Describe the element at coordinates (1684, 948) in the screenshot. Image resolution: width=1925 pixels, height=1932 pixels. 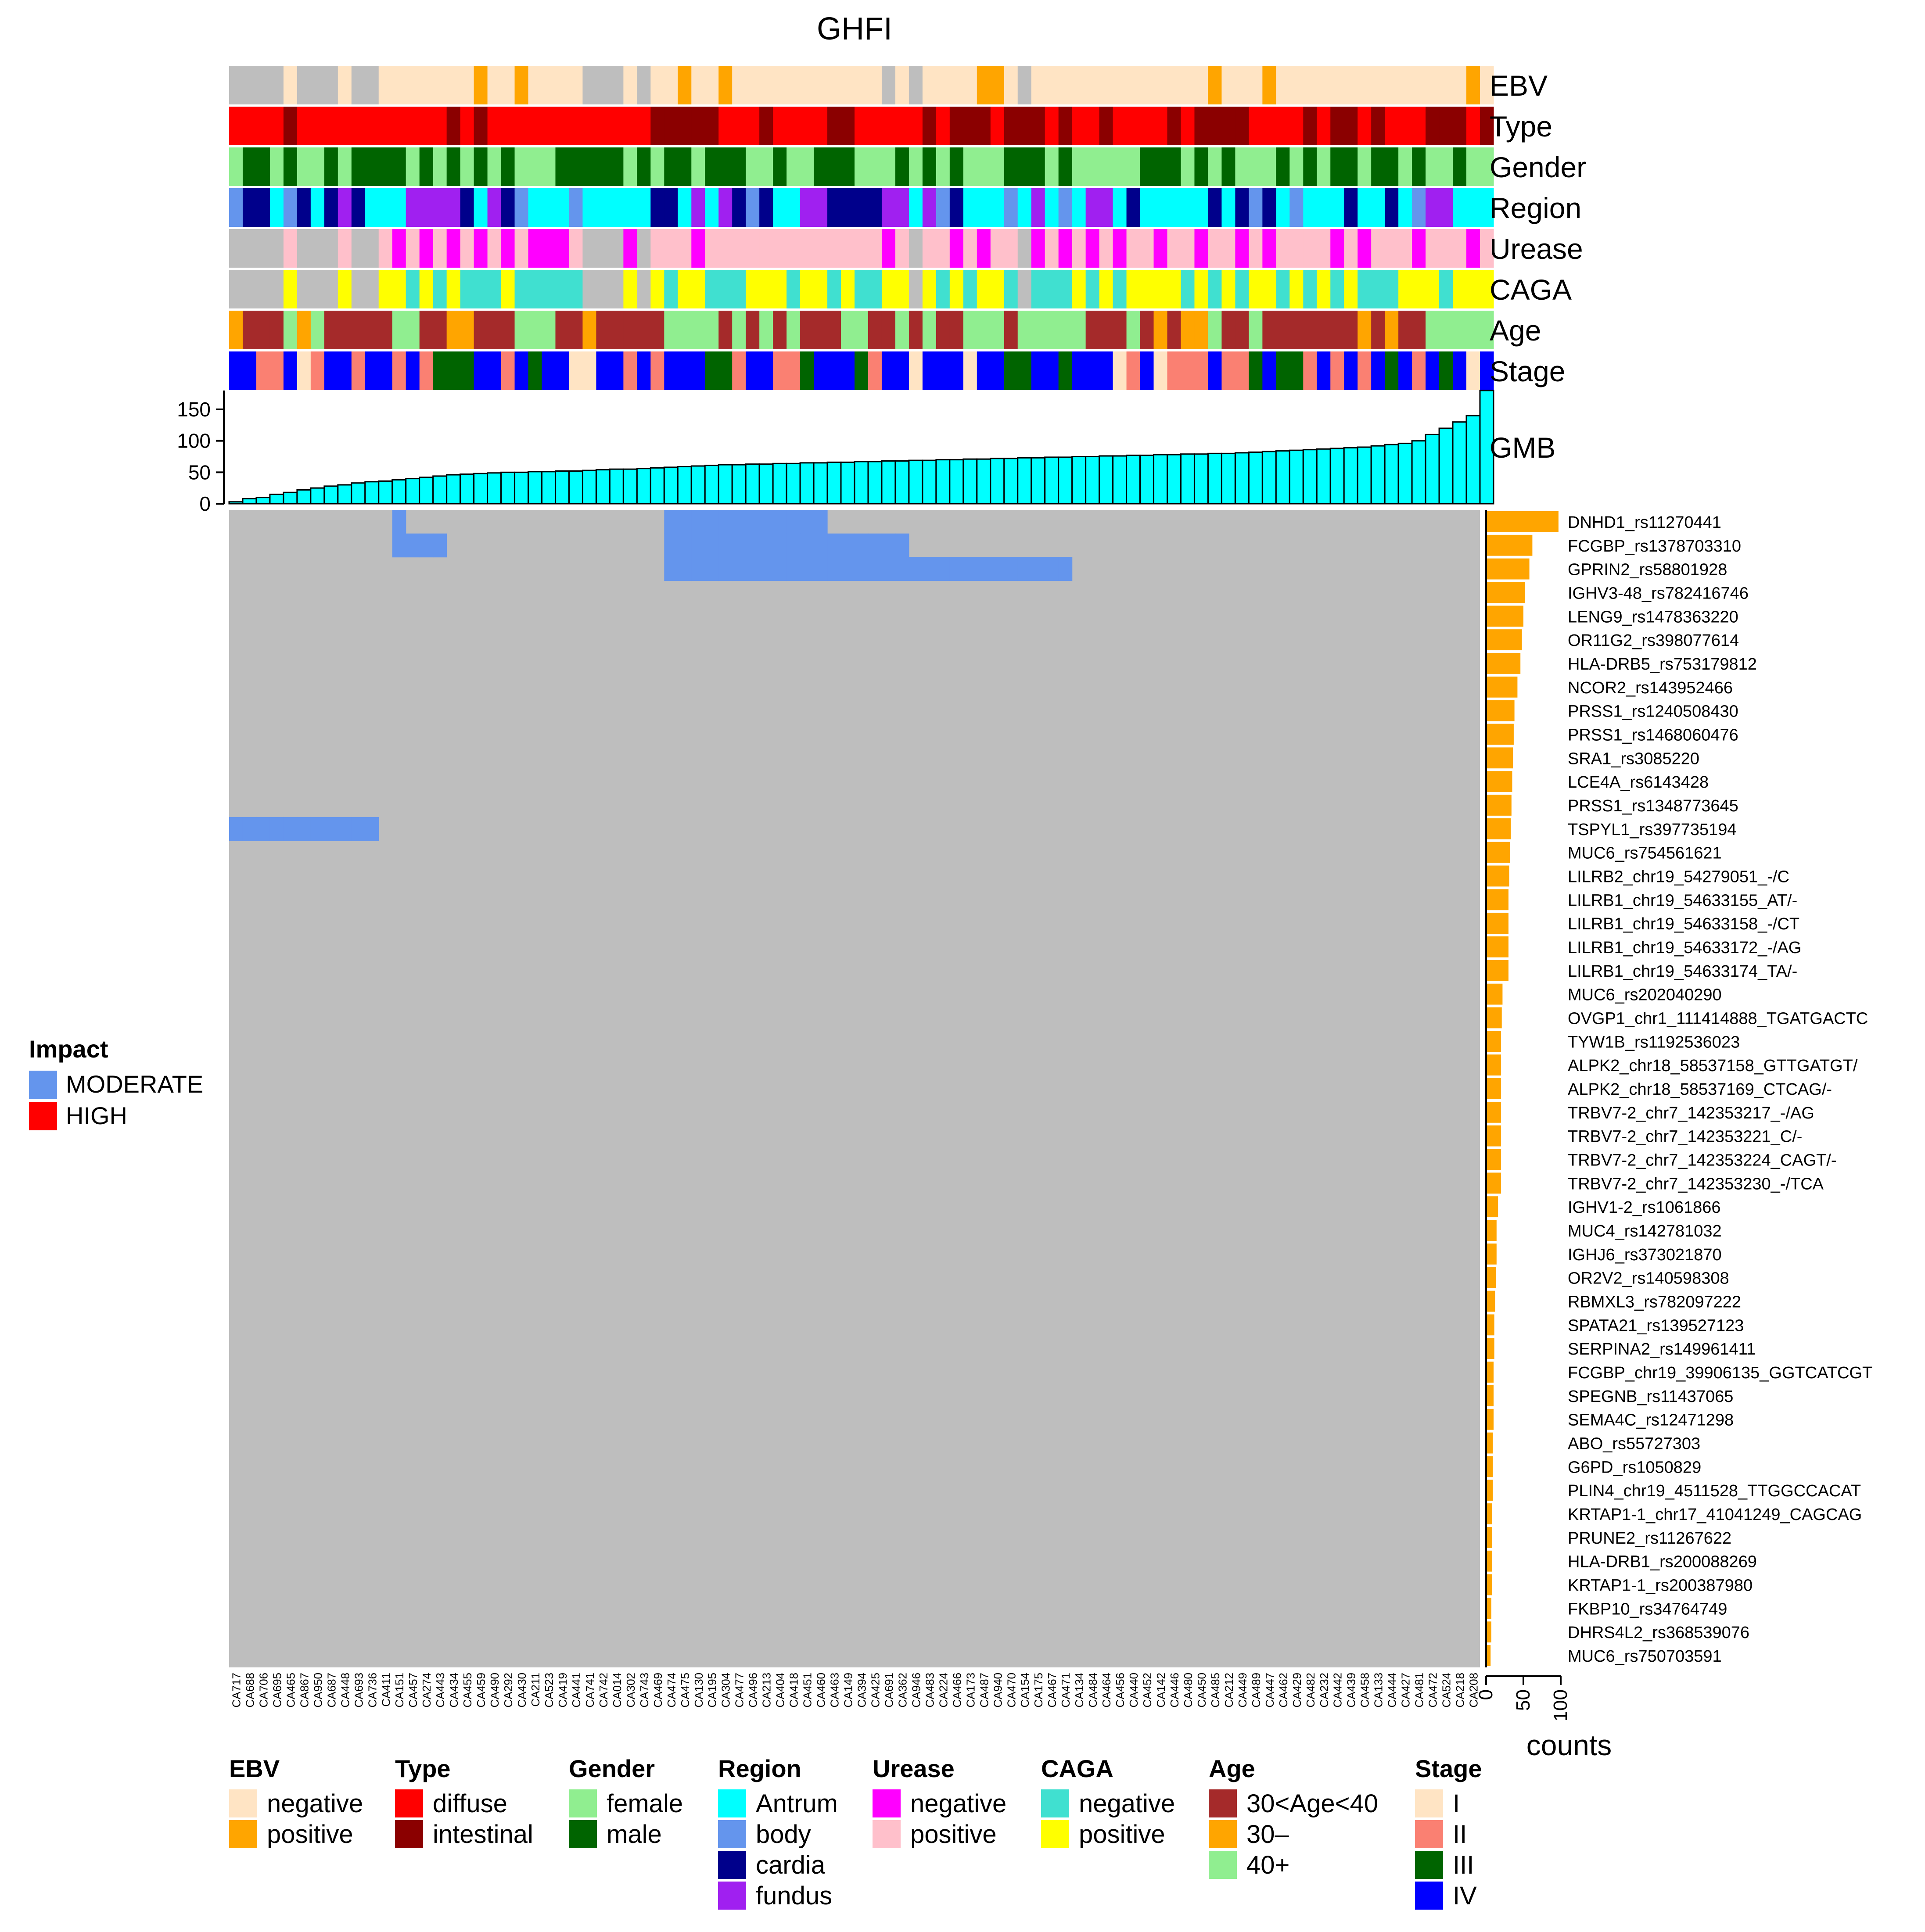
I see `gene-label: LILRB1_chr19_54633172_-/AG` at that location.